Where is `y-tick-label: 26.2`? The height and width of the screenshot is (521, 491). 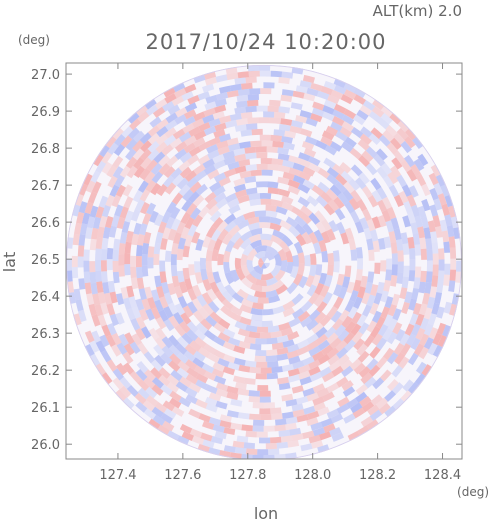
y-tick-label: 26.2 is located at coordinates (45, 371).